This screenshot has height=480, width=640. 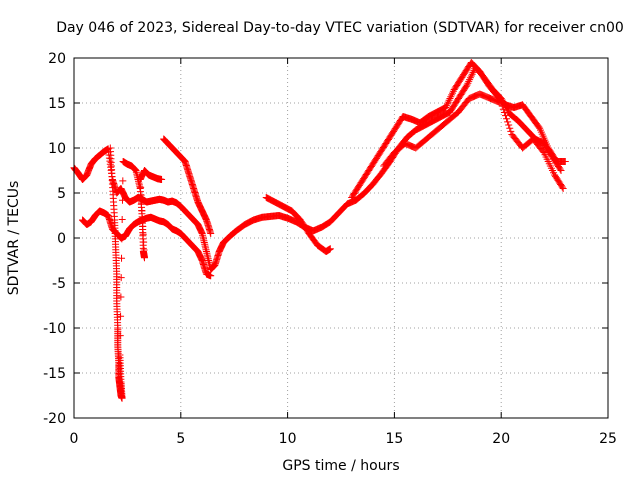 I want to click on y-axis-label: SDTVAR / TECUs, so click(x=14, y=238).